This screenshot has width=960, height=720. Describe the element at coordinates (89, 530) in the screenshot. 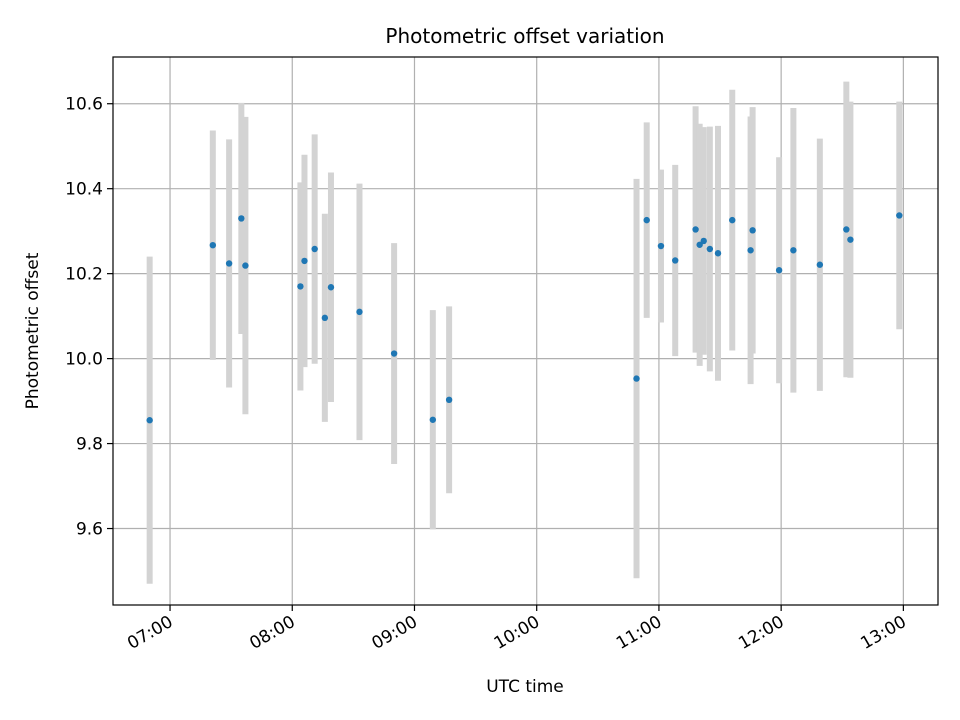

I see `y-tick-label: 9.6` at that location.